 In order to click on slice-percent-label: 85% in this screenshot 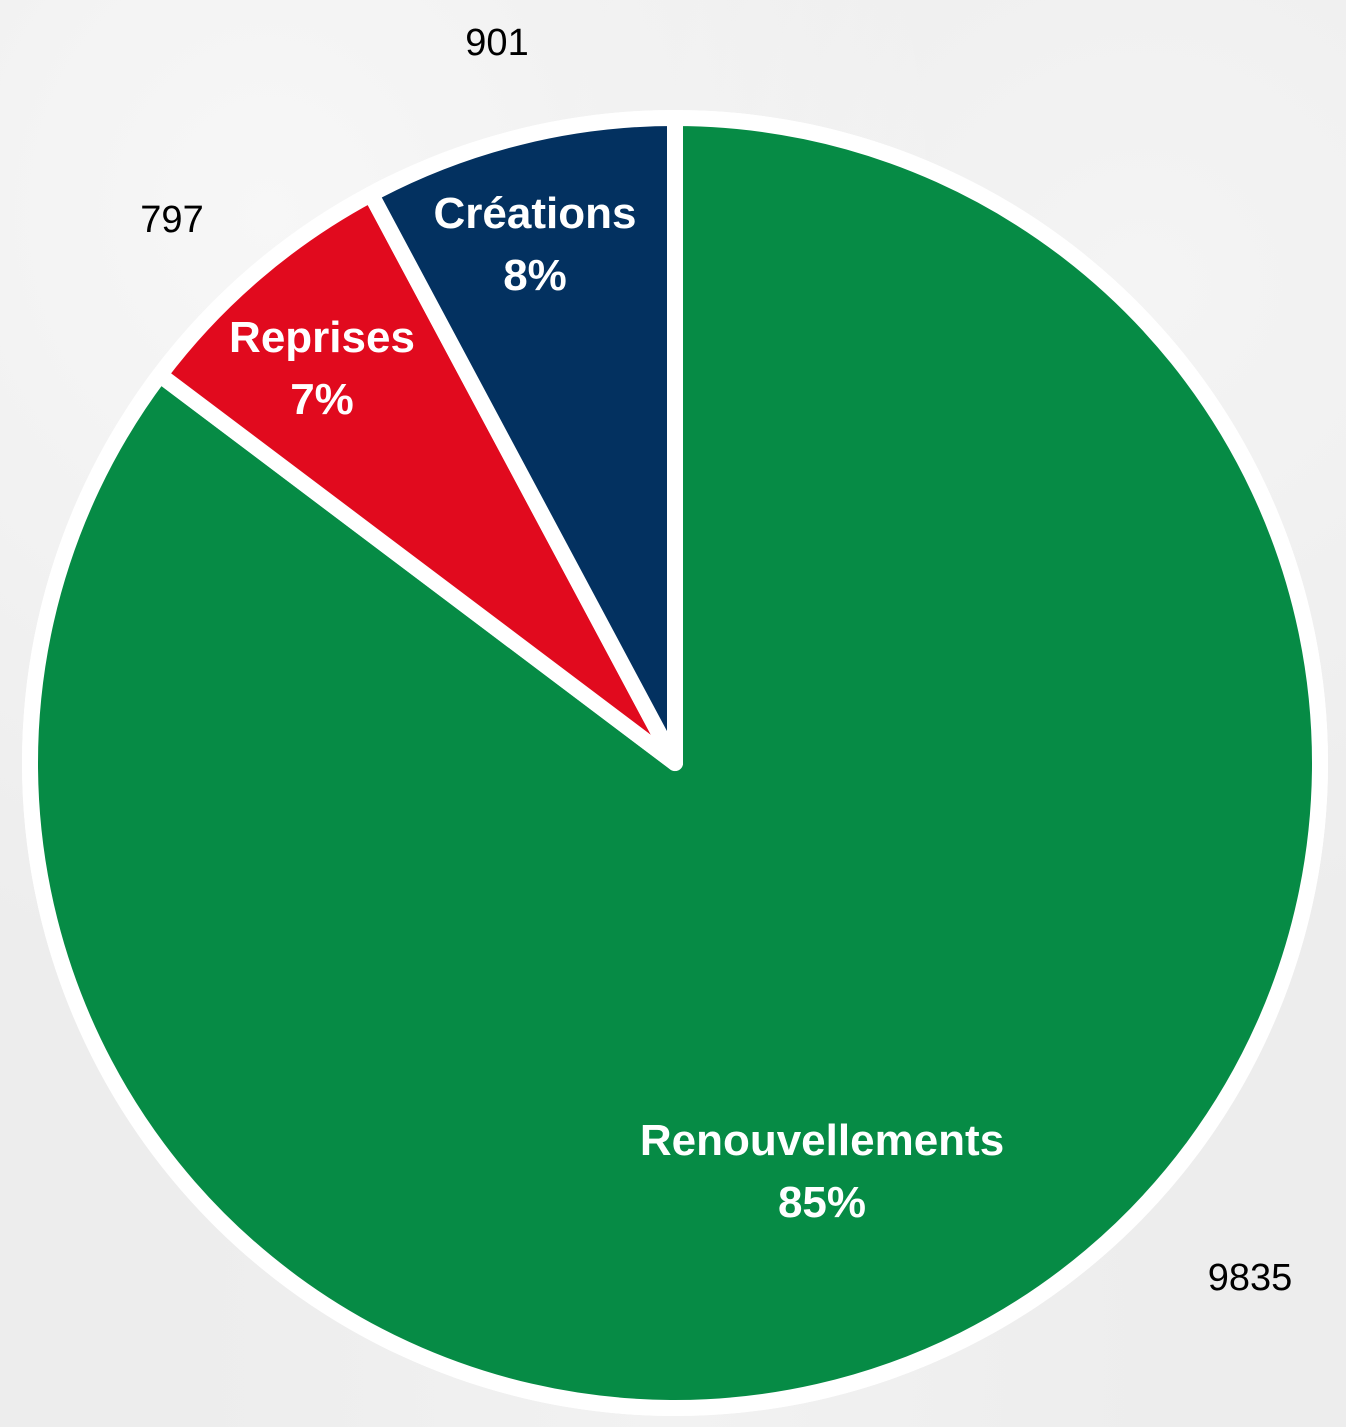, I will do `click(822, 1202)`.